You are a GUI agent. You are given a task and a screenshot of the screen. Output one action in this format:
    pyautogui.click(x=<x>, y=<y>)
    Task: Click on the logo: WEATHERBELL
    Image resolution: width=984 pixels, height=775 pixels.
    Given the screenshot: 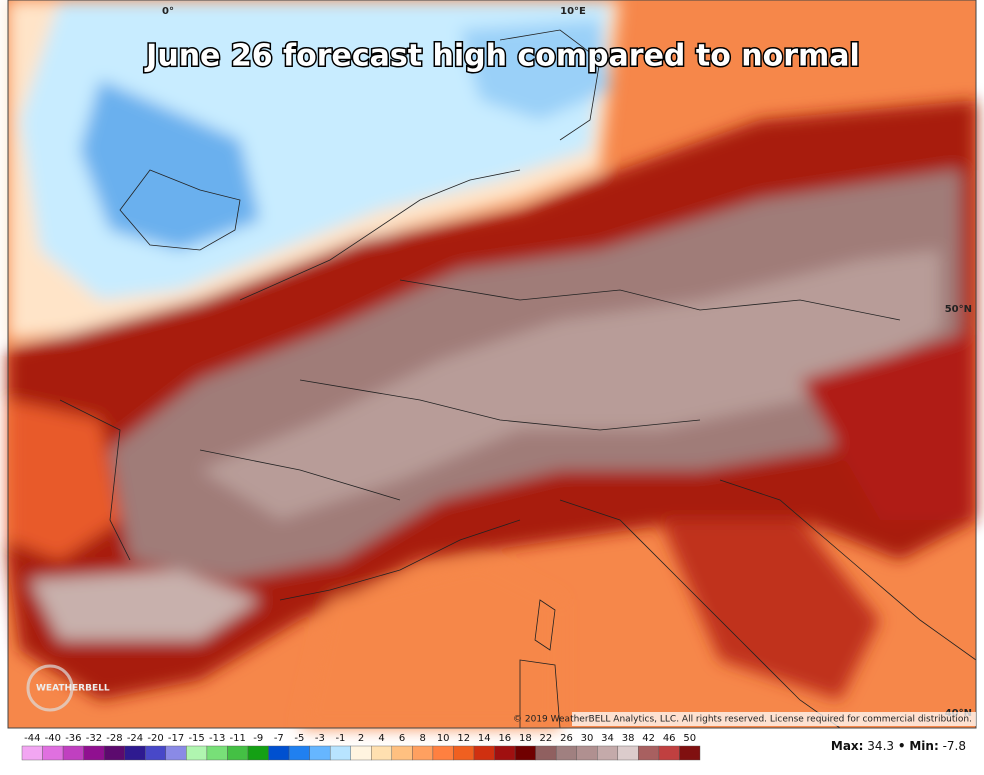 What is the action you would take?
    pyautogui.click(x=68, y=688)
    